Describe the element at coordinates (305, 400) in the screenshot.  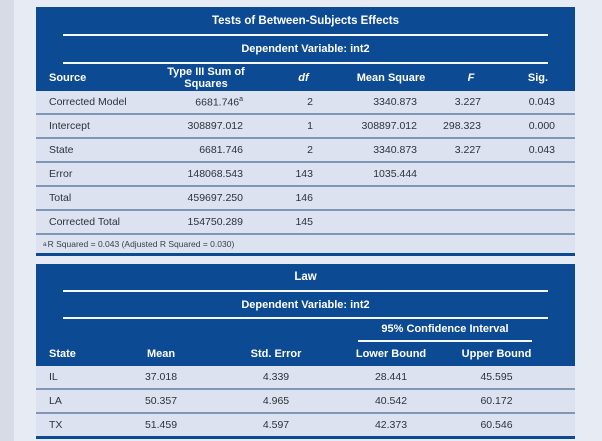
I see `table-row: LA 50.357 4.965 40.542 60.172` at that location.